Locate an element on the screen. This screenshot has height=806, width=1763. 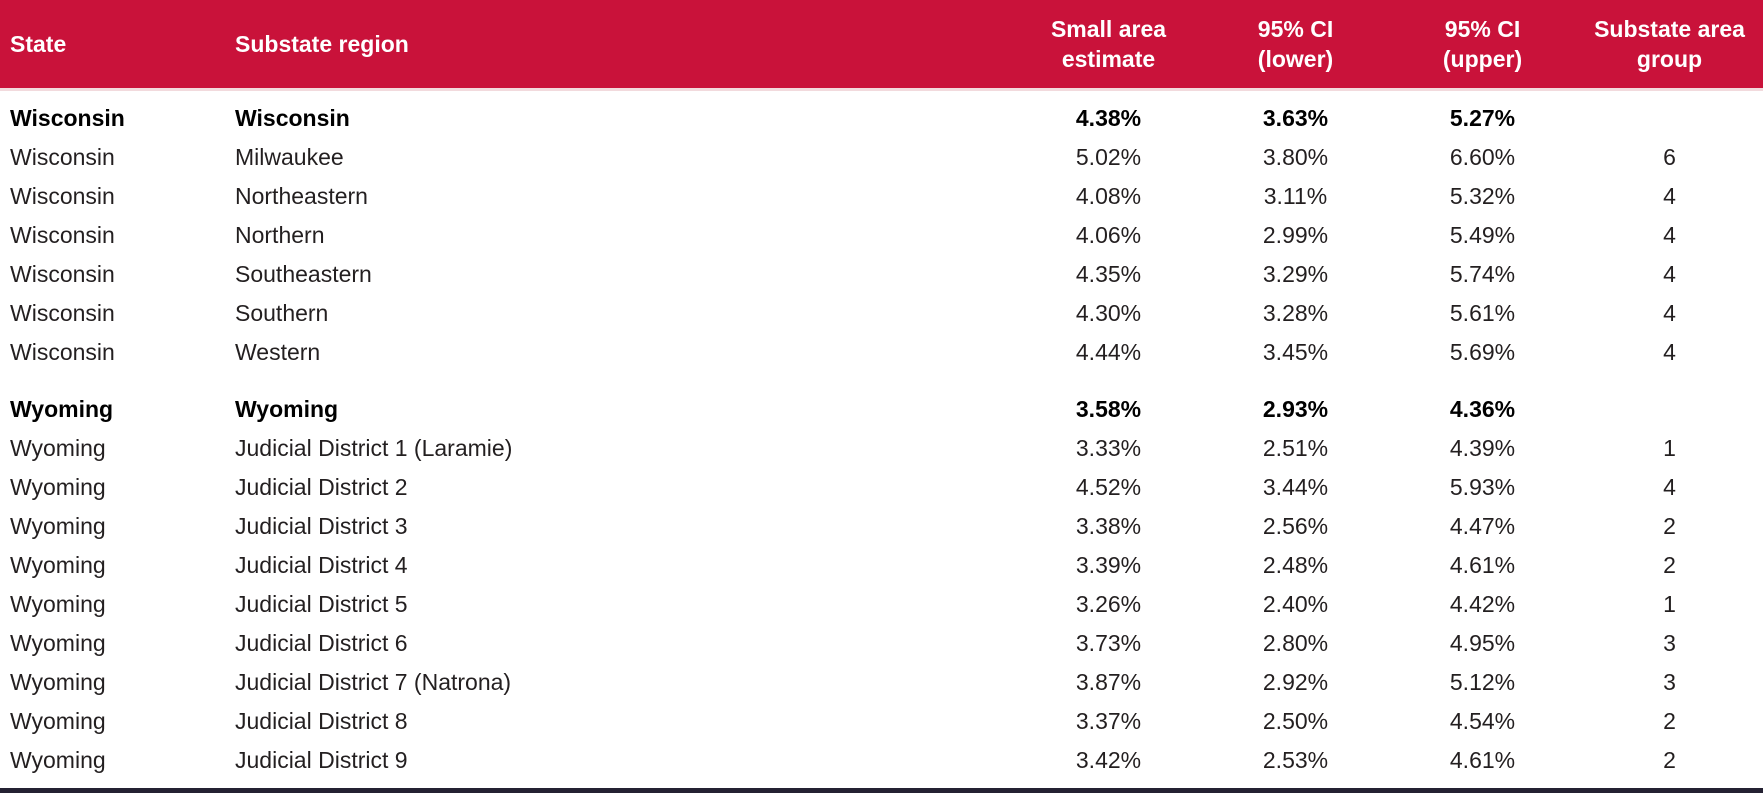
section-spacer is located at coordinates (881, 381).